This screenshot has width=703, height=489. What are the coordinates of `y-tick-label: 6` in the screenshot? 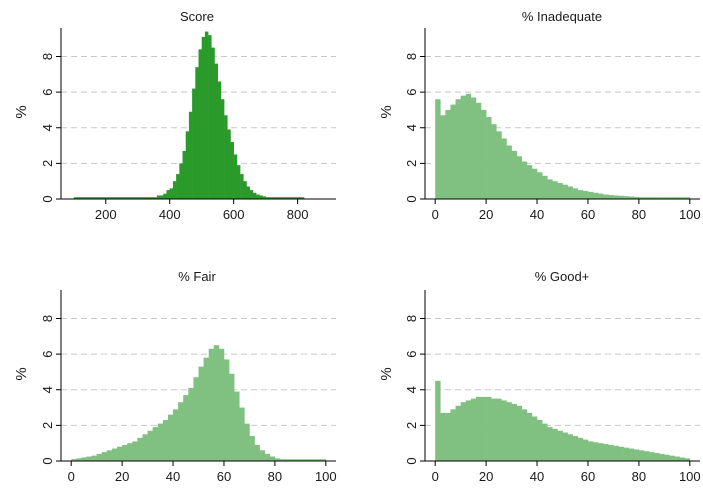 It's located at (411, 92).